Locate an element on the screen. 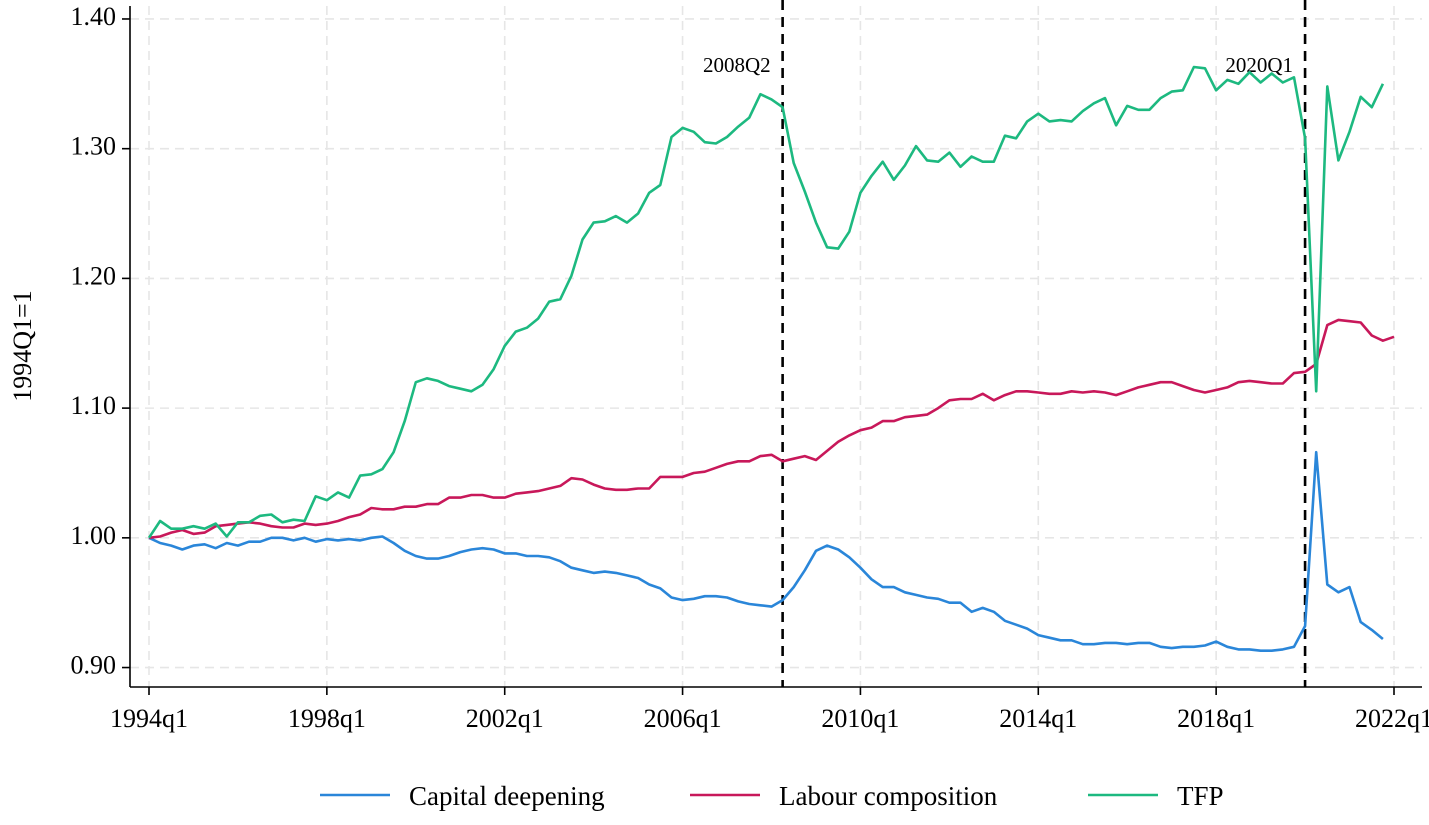 The width and height of the screenshot is (1429, 825). legend-label: TFP is located at coordinates (1200, 796).